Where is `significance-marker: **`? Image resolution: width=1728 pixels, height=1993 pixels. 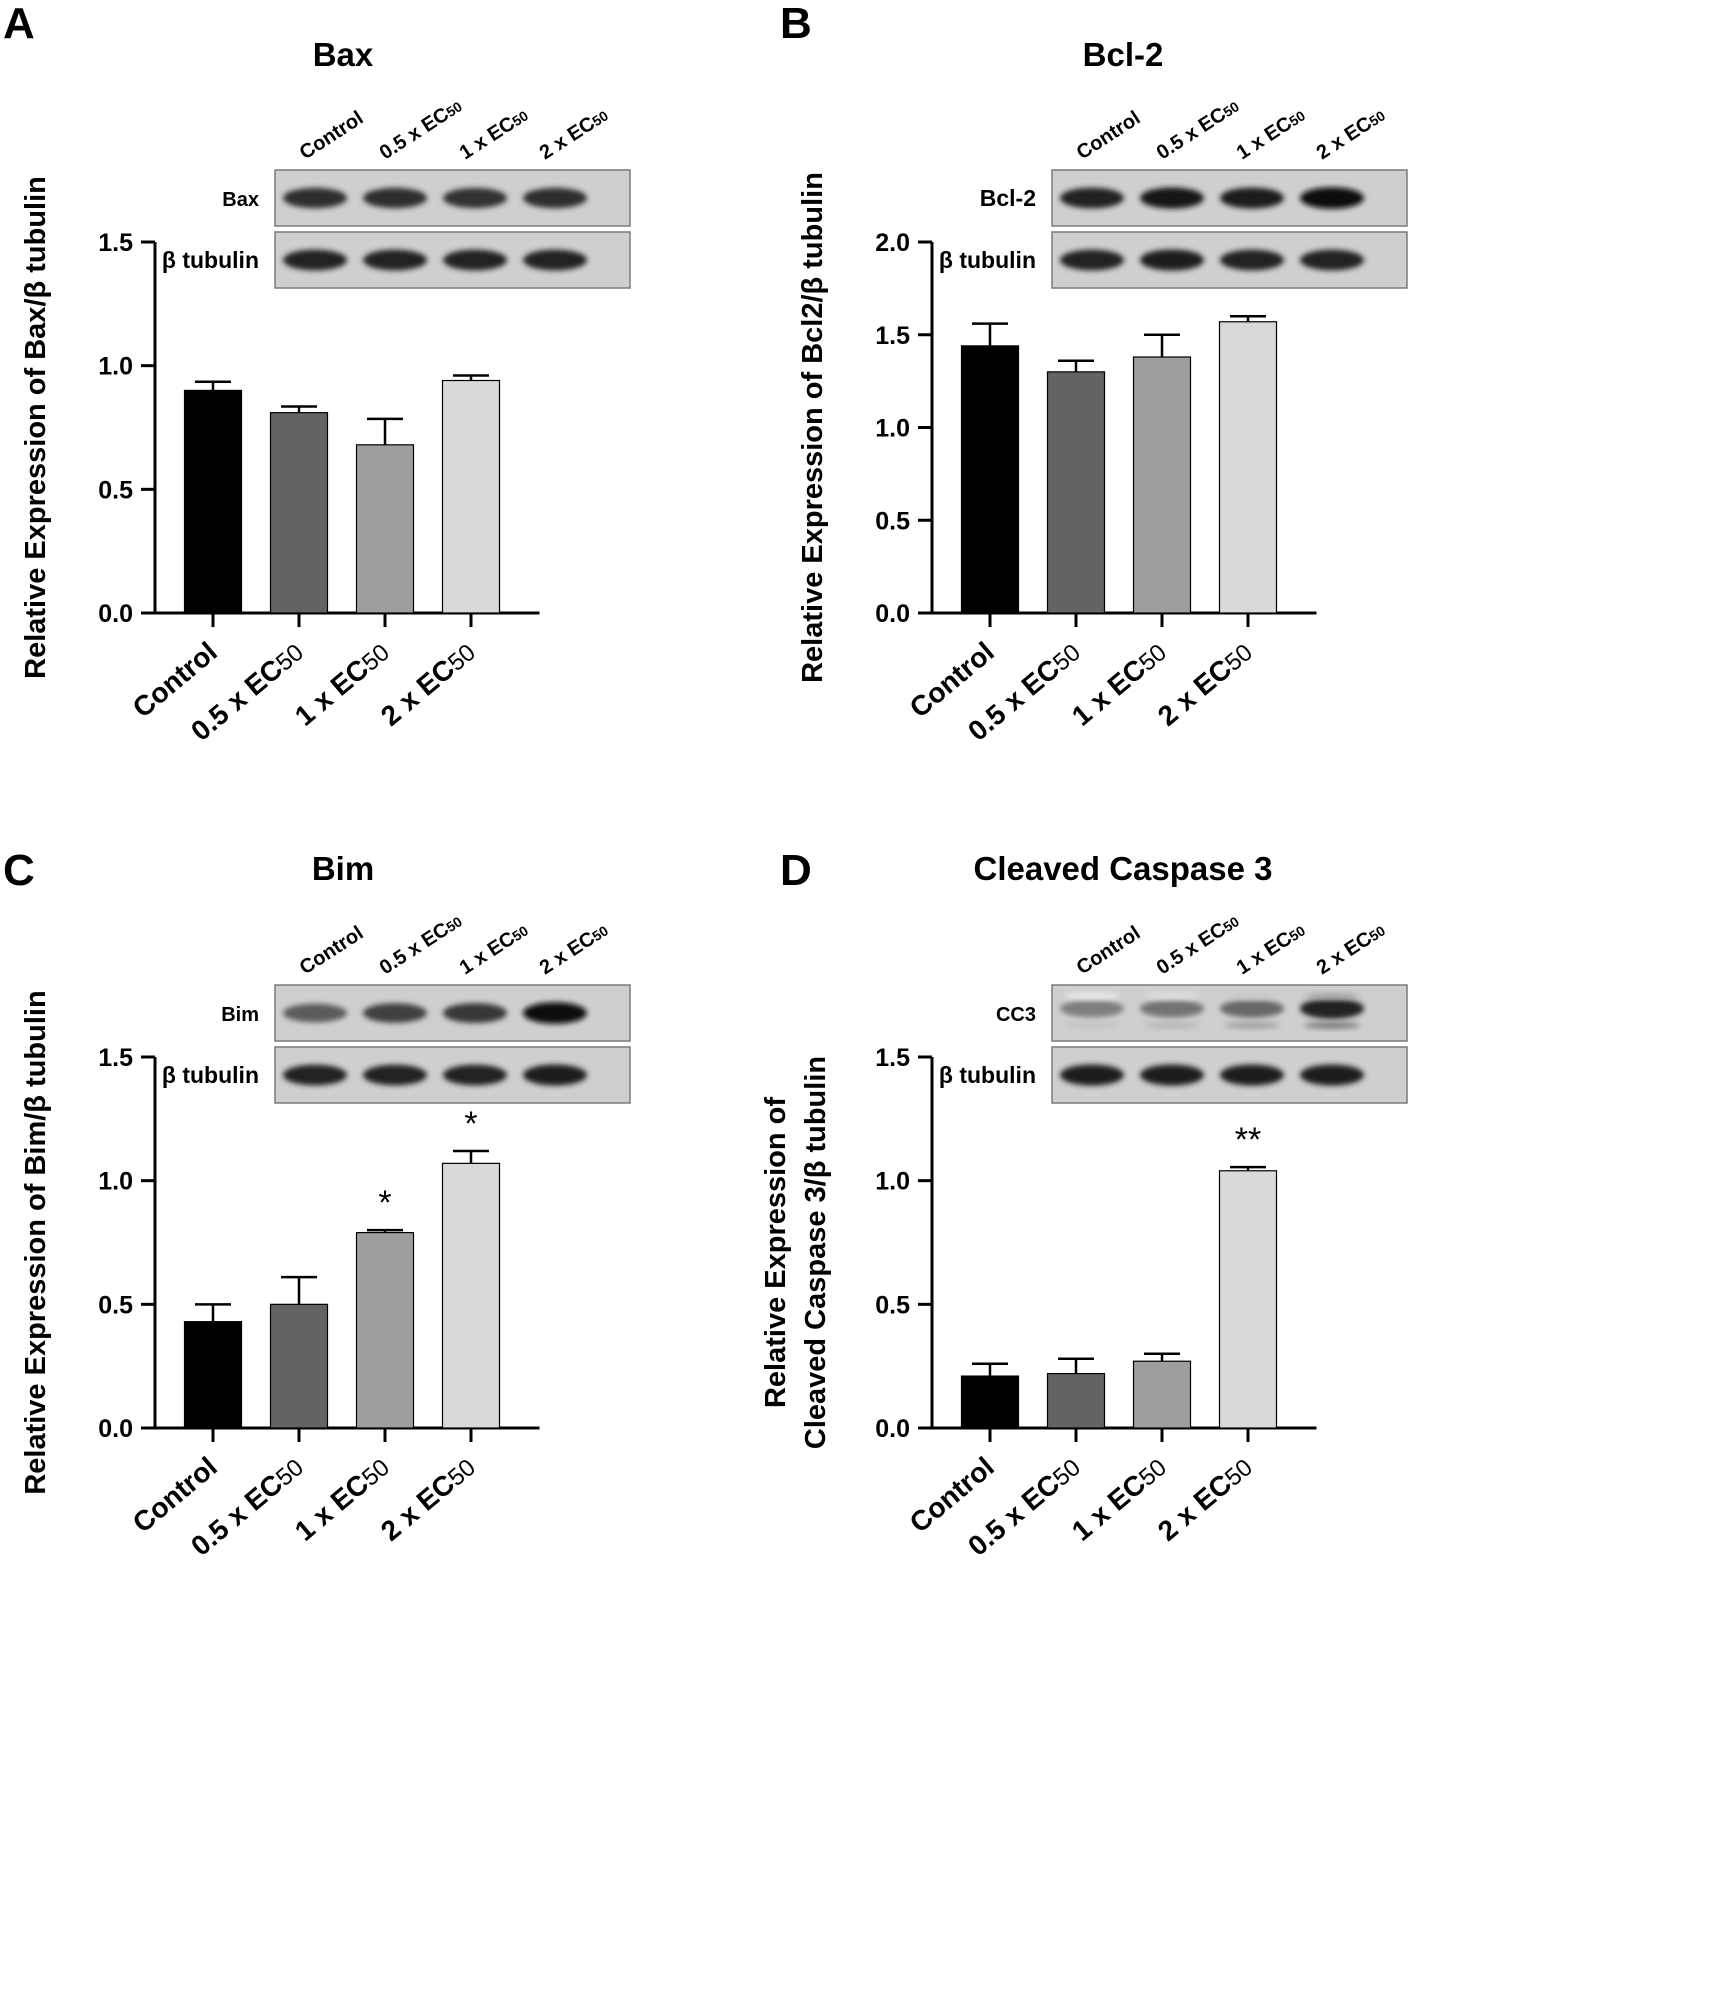 significance-marker: ** is located at coordinates (1248, 1140).